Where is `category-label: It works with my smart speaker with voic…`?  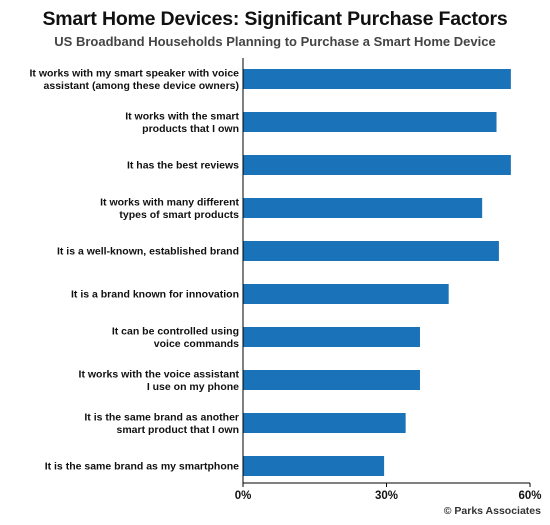
category-label: It works with my smart speaker with voic… is located at coordinates (135, 79).